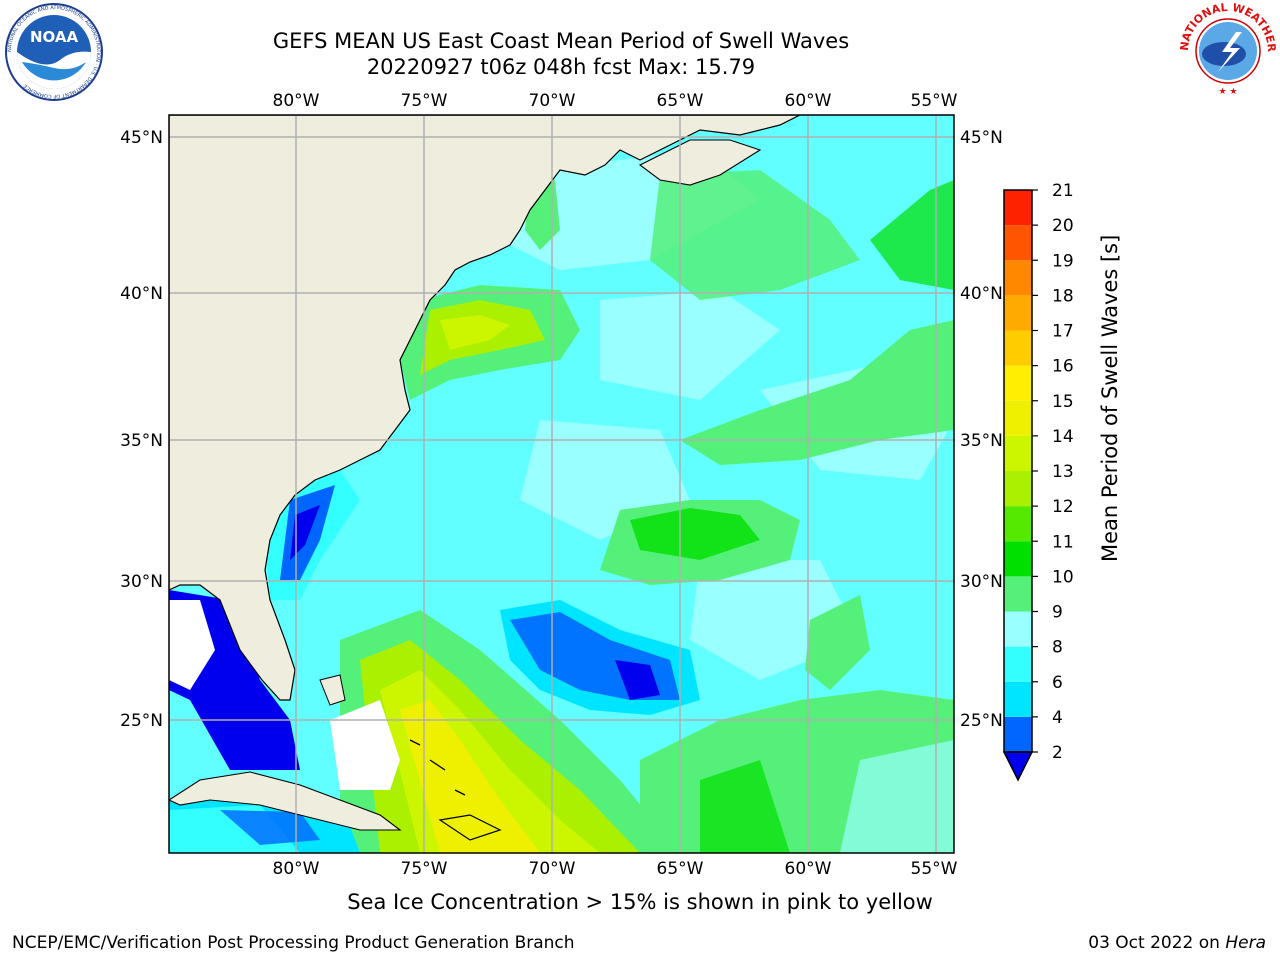 The height and width of the screenshot is (960, 1280). Describe the element at coordinates (1057, 648) in the screenshot. I see `colorbar-level-label: 8` at that location.